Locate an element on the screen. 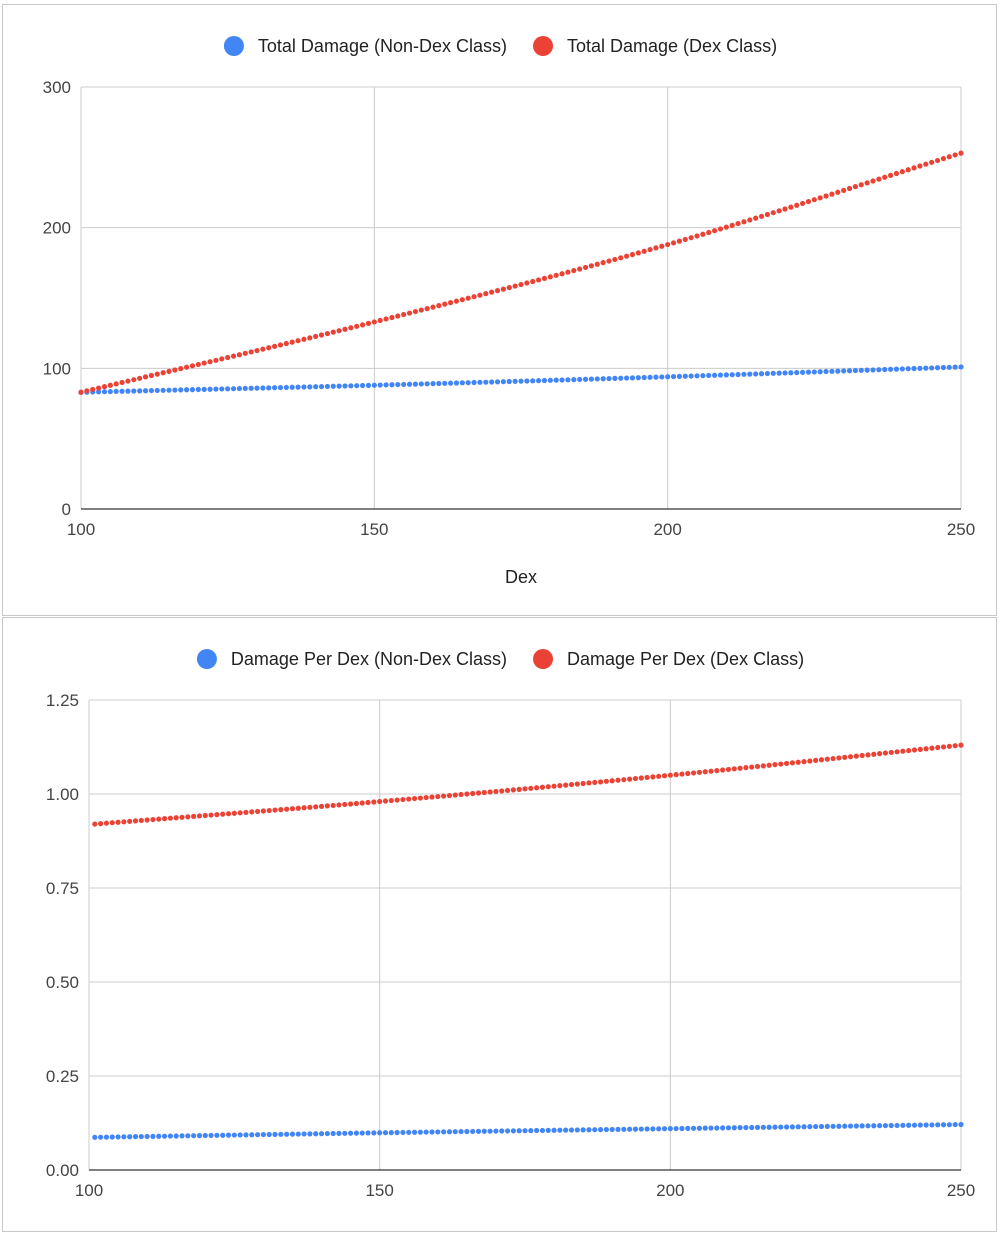 This screenshot has width=999, height=1238. legend-item: Total Damage (Dex Class) is located at coordinates (655, 46).